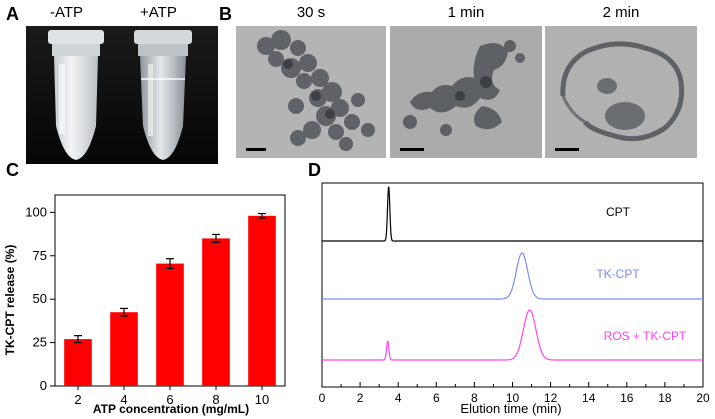  Describe the element at coordinates (618, 274) in the screenshot. I see `series-label: TK-CPT` at that location.